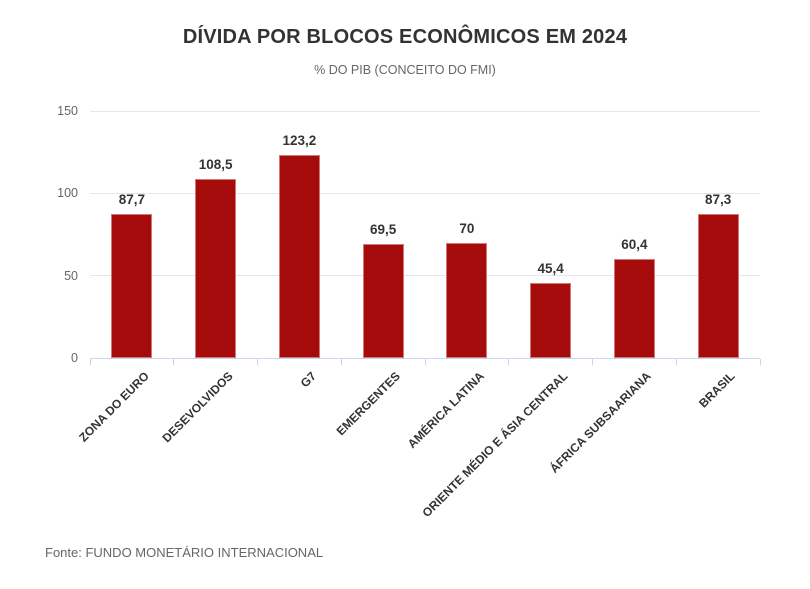 Image resolution: width=810 pixels, height=589 pixels. Describe the element at coordinates (309, 380) in the screenshot. I see `x-axis-category-label: G7` at that location.